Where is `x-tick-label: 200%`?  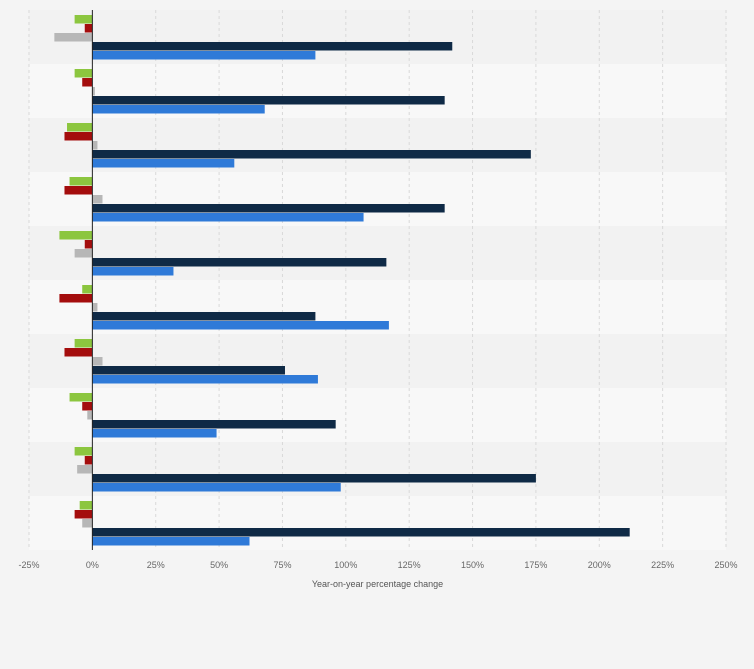
x-tick-label: 200% is located at coordinates (599, 565).